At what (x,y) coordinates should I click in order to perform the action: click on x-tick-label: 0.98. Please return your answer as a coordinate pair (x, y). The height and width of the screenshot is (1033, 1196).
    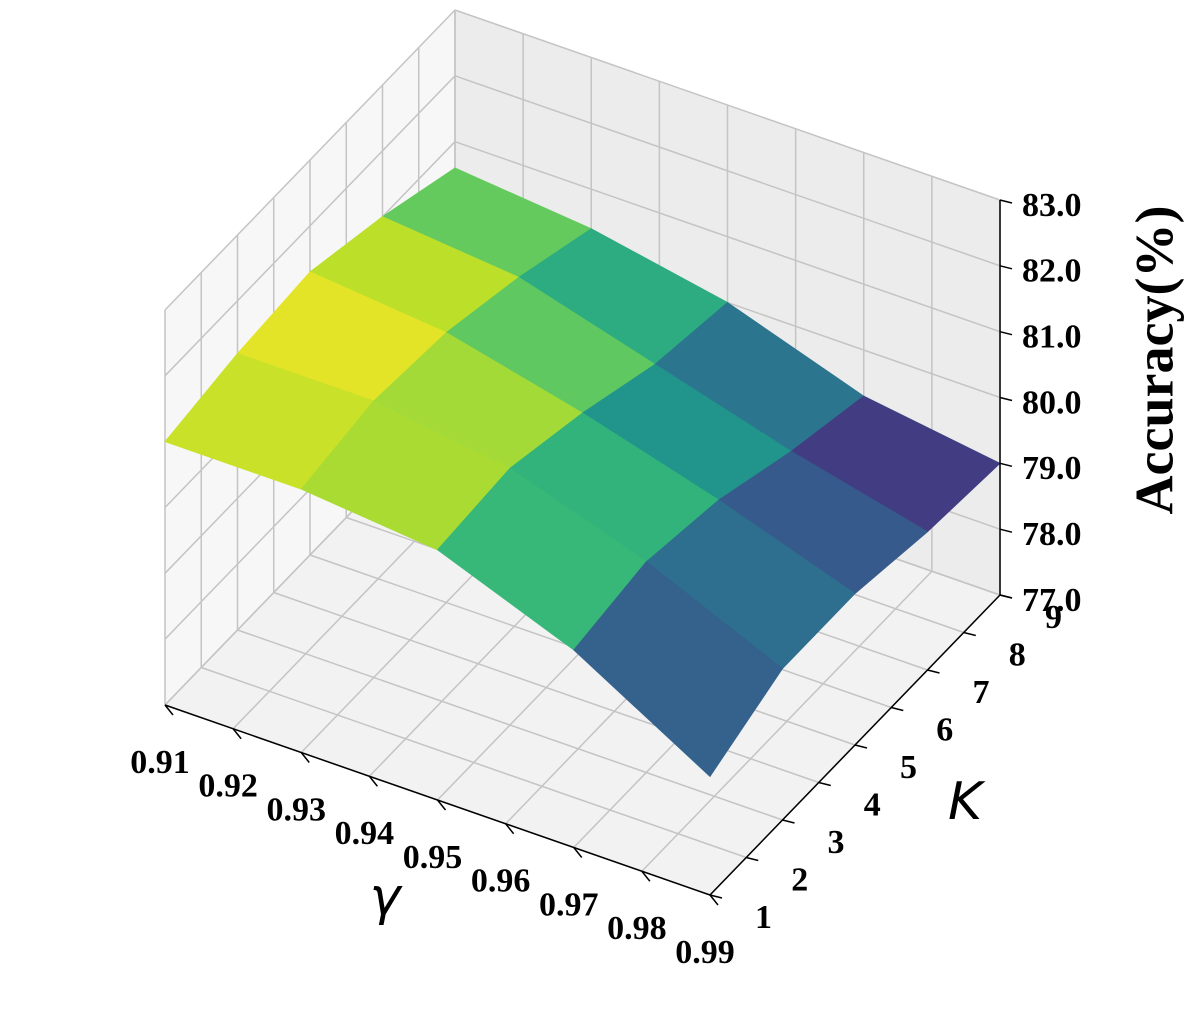
    Looking at the image, I should click on (637, 928).